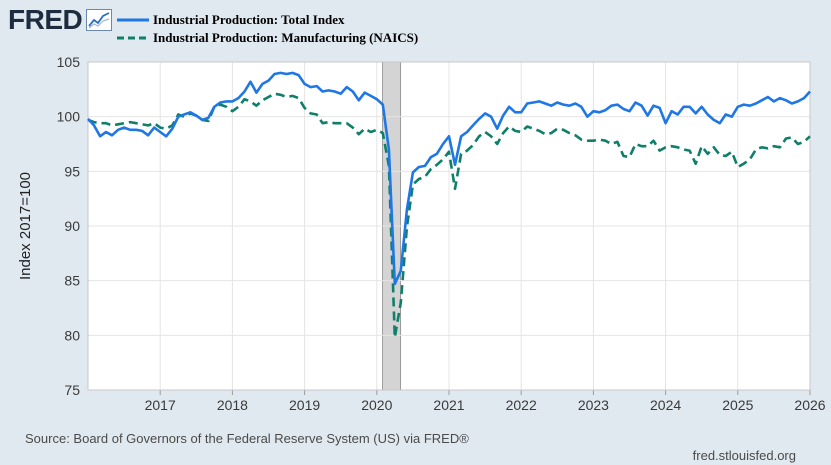  What do you see at coordinates (304, 405) in the screenshot?
I see `x-tick-label: 2019` at bounding box center [304, 405].